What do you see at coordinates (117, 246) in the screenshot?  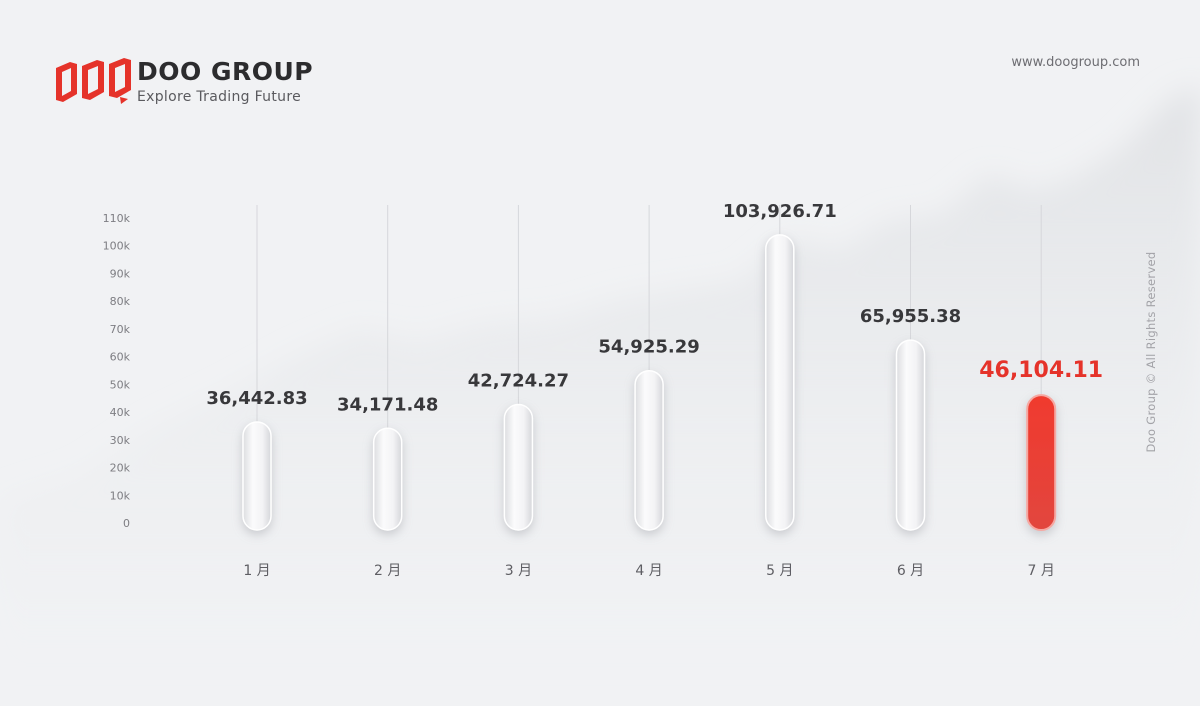 I see `y-tick-label: 100k` at bounding box center [117, 246].